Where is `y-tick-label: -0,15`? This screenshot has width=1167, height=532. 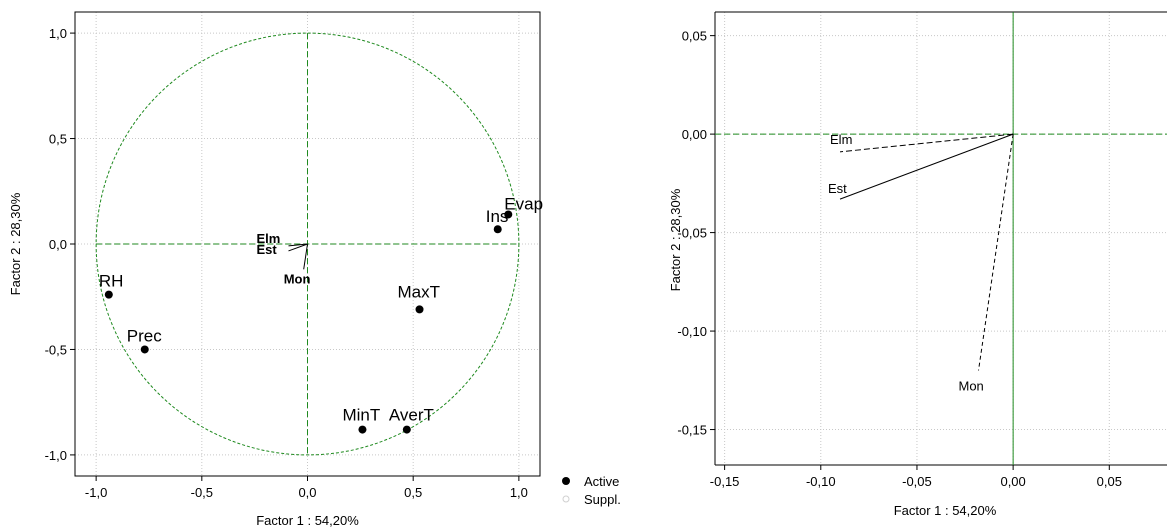
y-tick-label: -0,15 is located at coordinates (692, 430).